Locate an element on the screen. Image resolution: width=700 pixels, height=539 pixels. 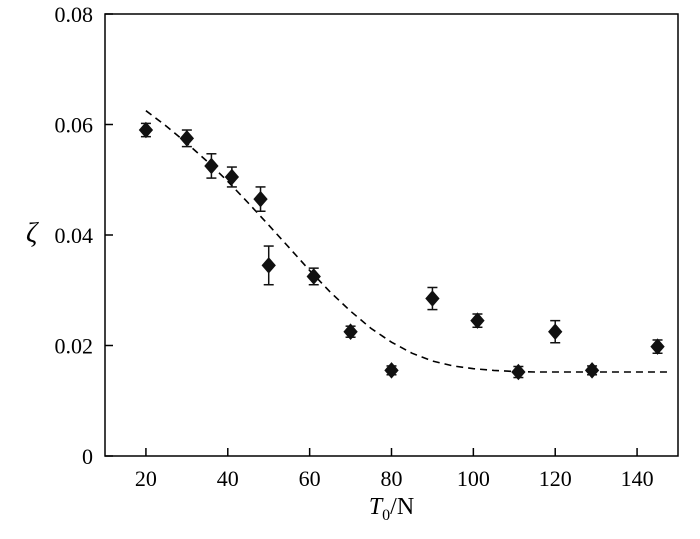
x-tick-label: 100 is located at coordinates (473, 478).